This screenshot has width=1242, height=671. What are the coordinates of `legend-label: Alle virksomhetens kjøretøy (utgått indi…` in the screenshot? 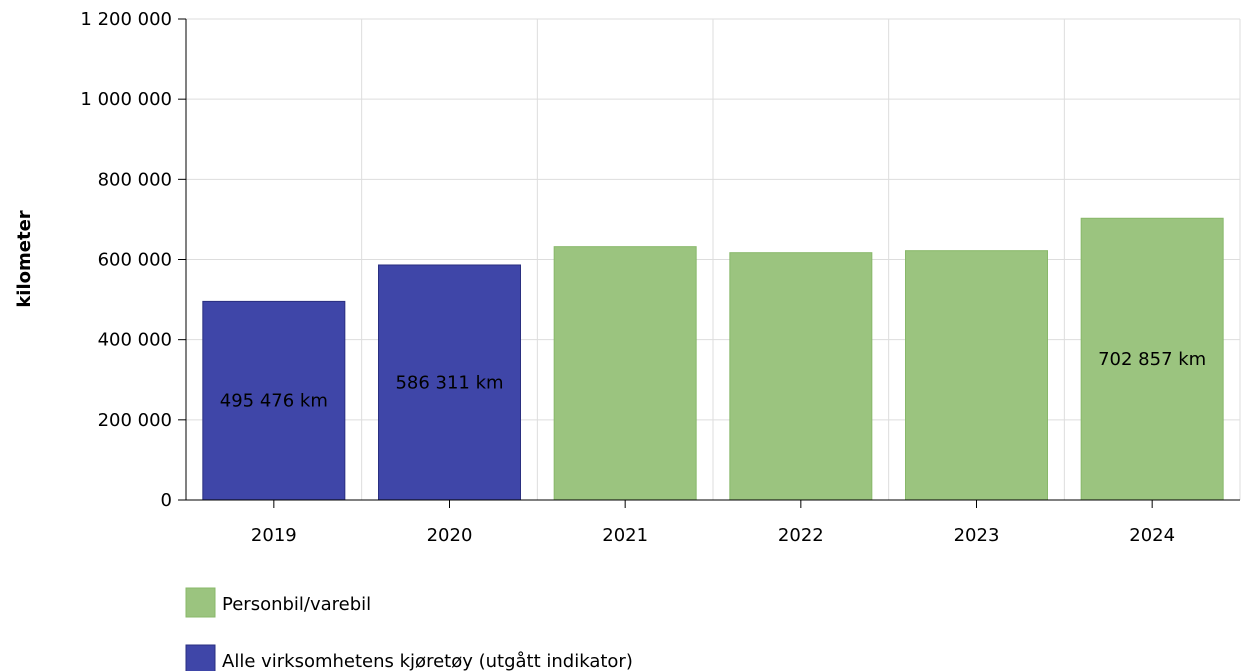 It's located at (427, 661).